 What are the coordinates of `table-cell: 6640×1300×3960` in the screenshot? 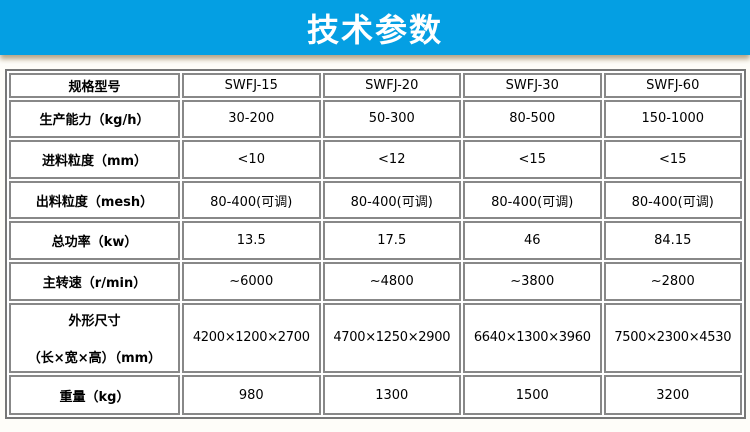 It's located at (532, 338).